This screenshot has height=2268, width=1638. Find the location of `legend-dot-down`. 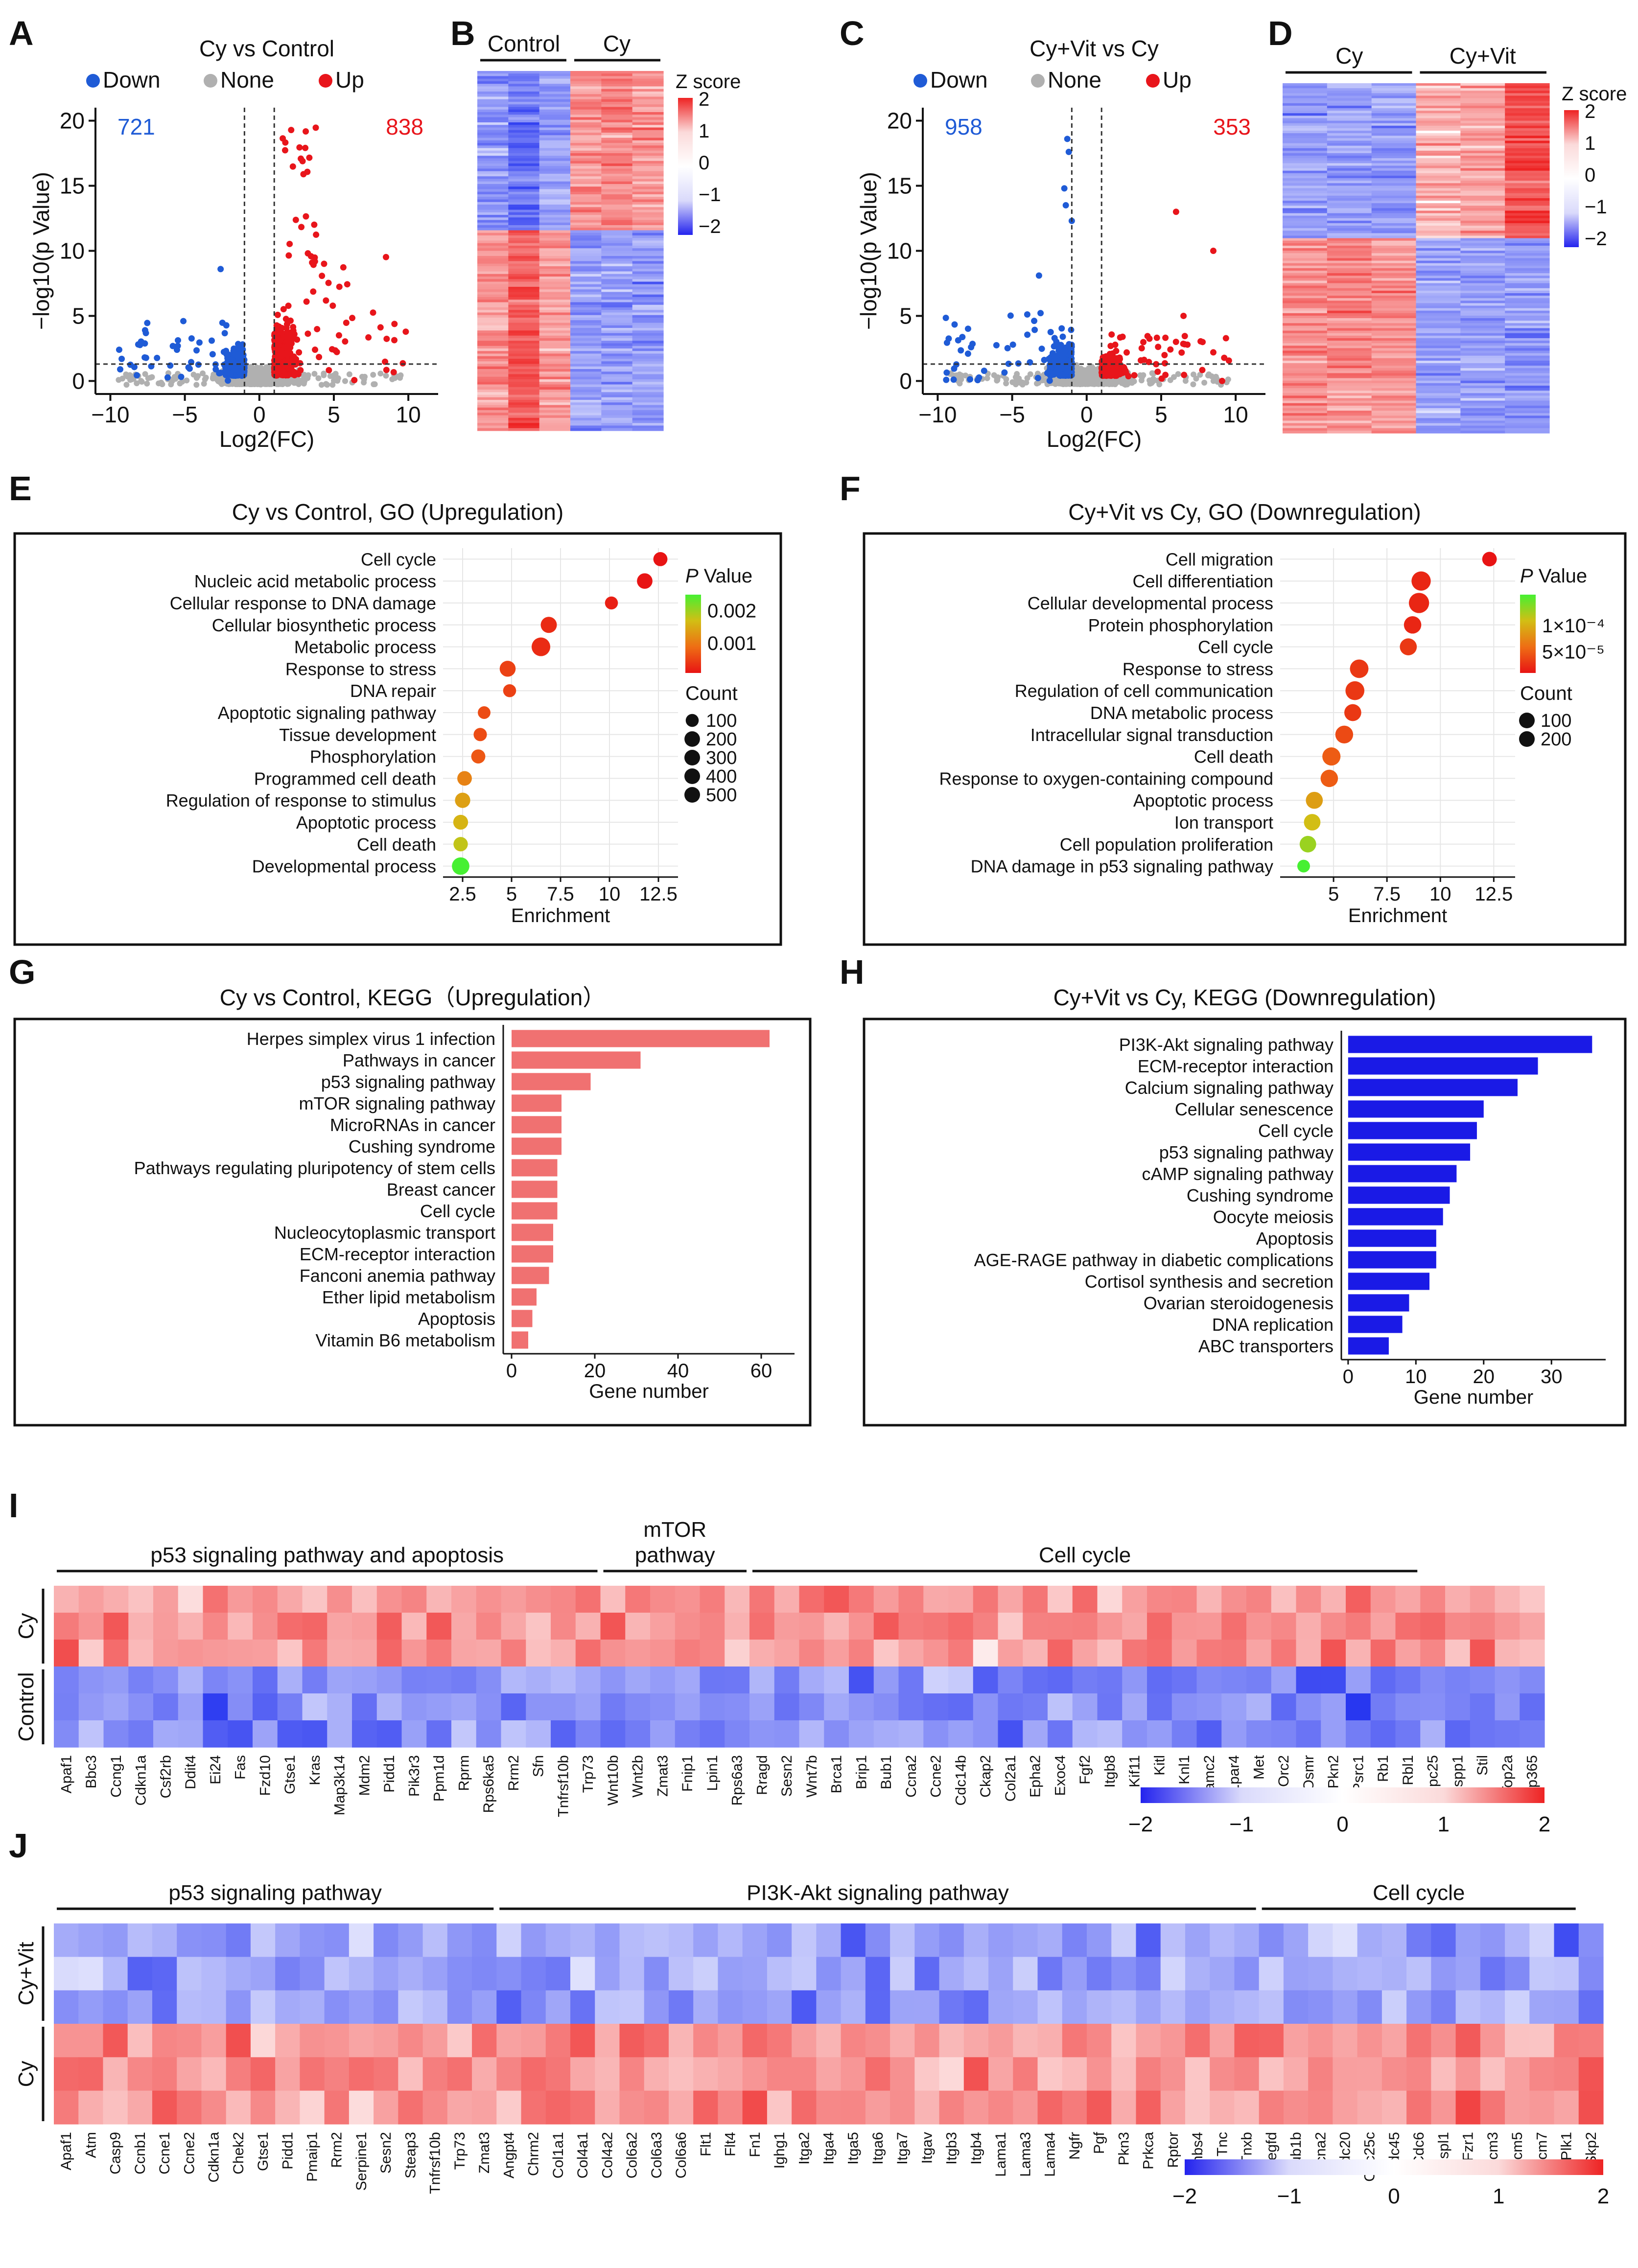

legend-dot-down is located at coordinates (93, 81).